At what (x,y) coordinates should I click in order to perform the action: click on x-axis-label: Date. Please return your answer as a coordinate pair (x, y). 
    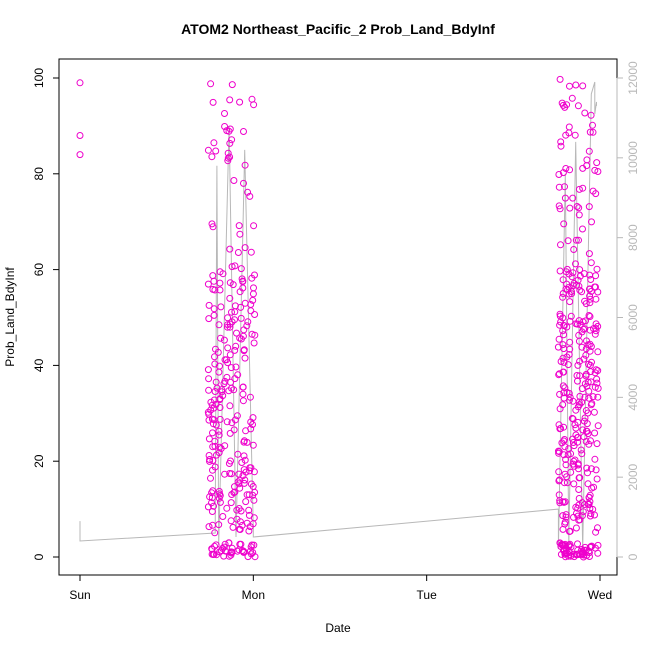
    Looking at the image, I should click on (338, 628).